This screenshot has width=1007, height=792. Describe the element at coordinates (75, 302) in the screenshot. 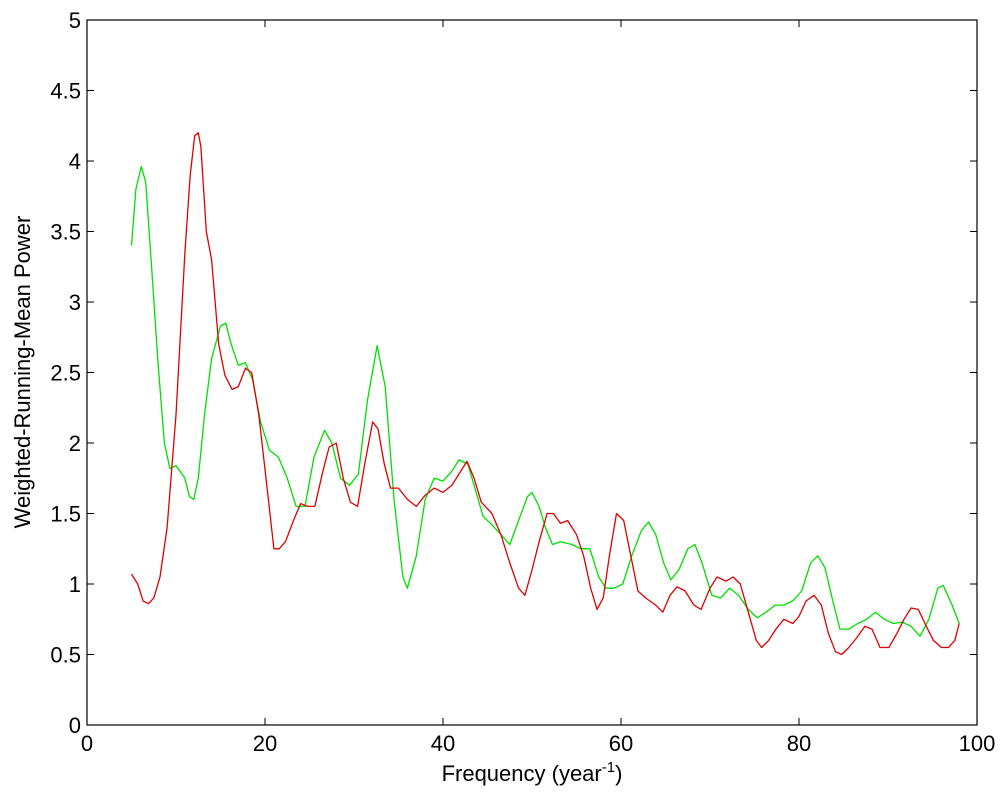

I see `y-tick-label: 3` at that location.